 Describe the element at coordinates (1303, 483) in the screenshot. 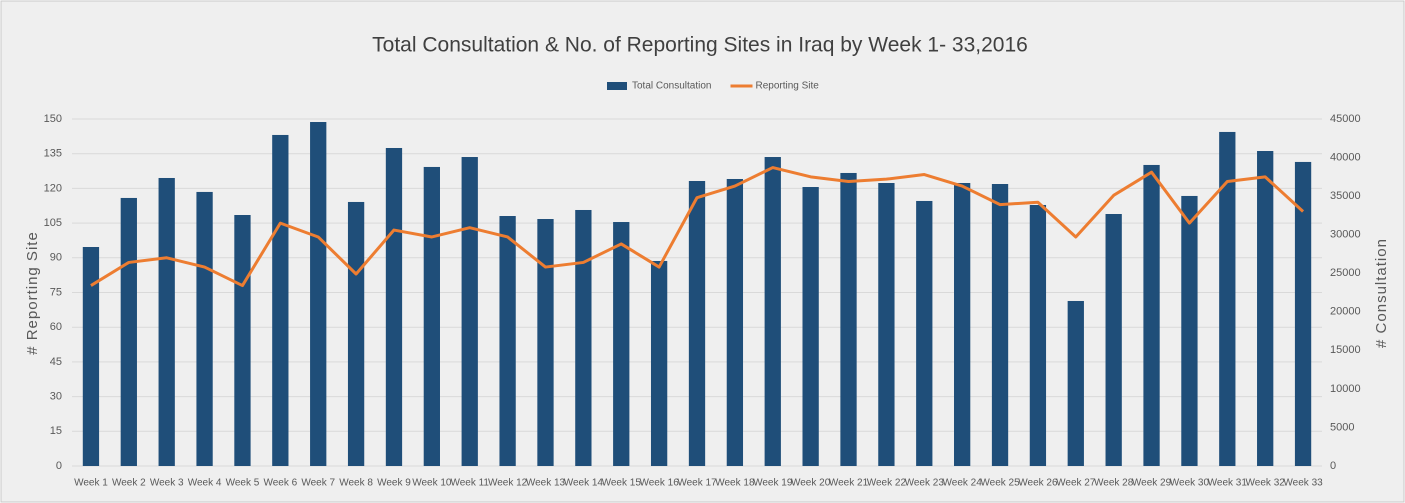

I see `x-tick-label: Week 33` at that location.